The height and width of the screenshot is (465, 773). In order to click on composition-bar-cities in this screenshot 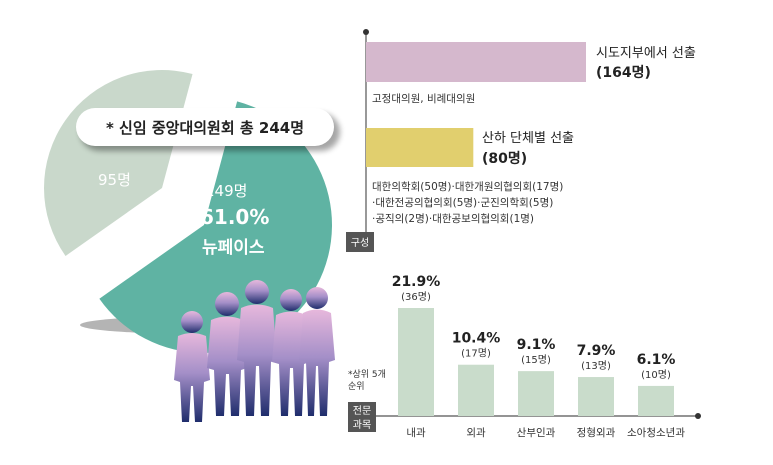, I will do `click(476, 62)`.